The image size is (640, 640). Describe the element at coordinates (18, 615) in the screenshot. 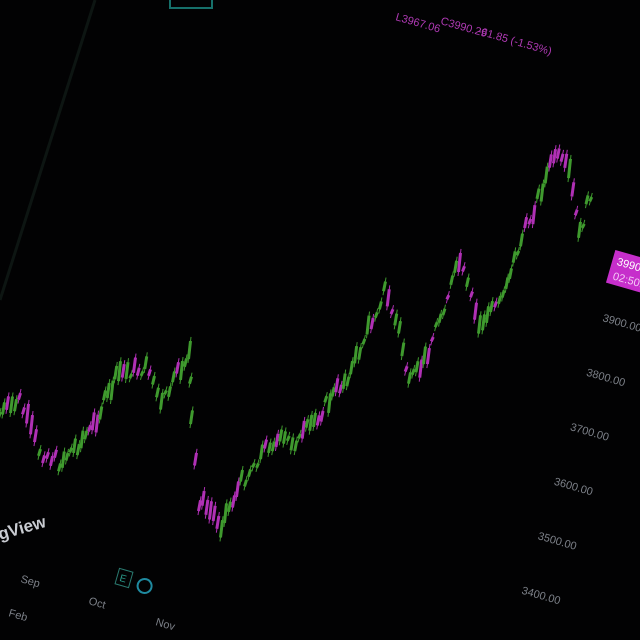

I see `time-label: Feb` at that location.